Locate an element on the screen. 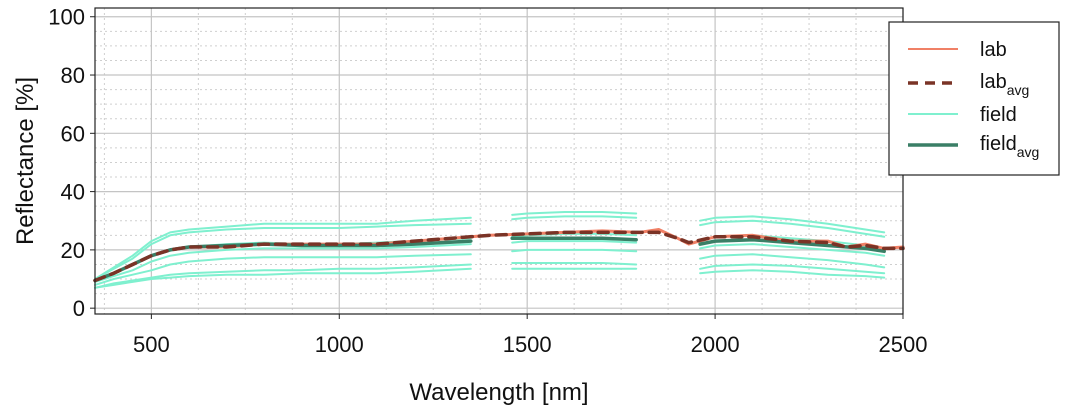  legend-label-lab-avg: labavg is located at coordinates (1004, 84).